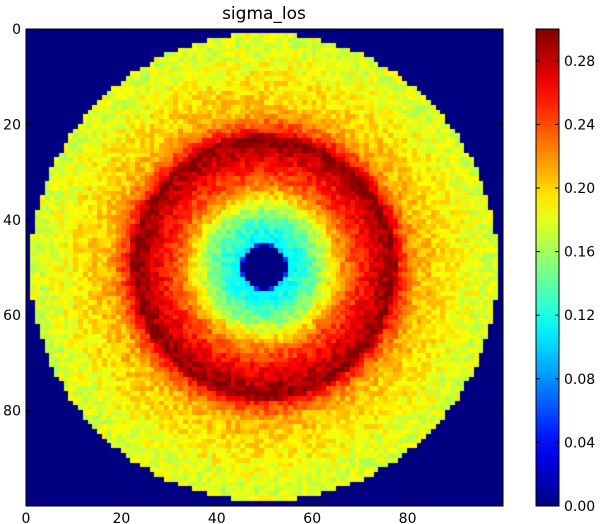 The height and width of the screenshot is (524, 600). Describe the element at coordinates (579, 189) in the screenshot. I see `colorbar-tick-label: 0.20` at that location.